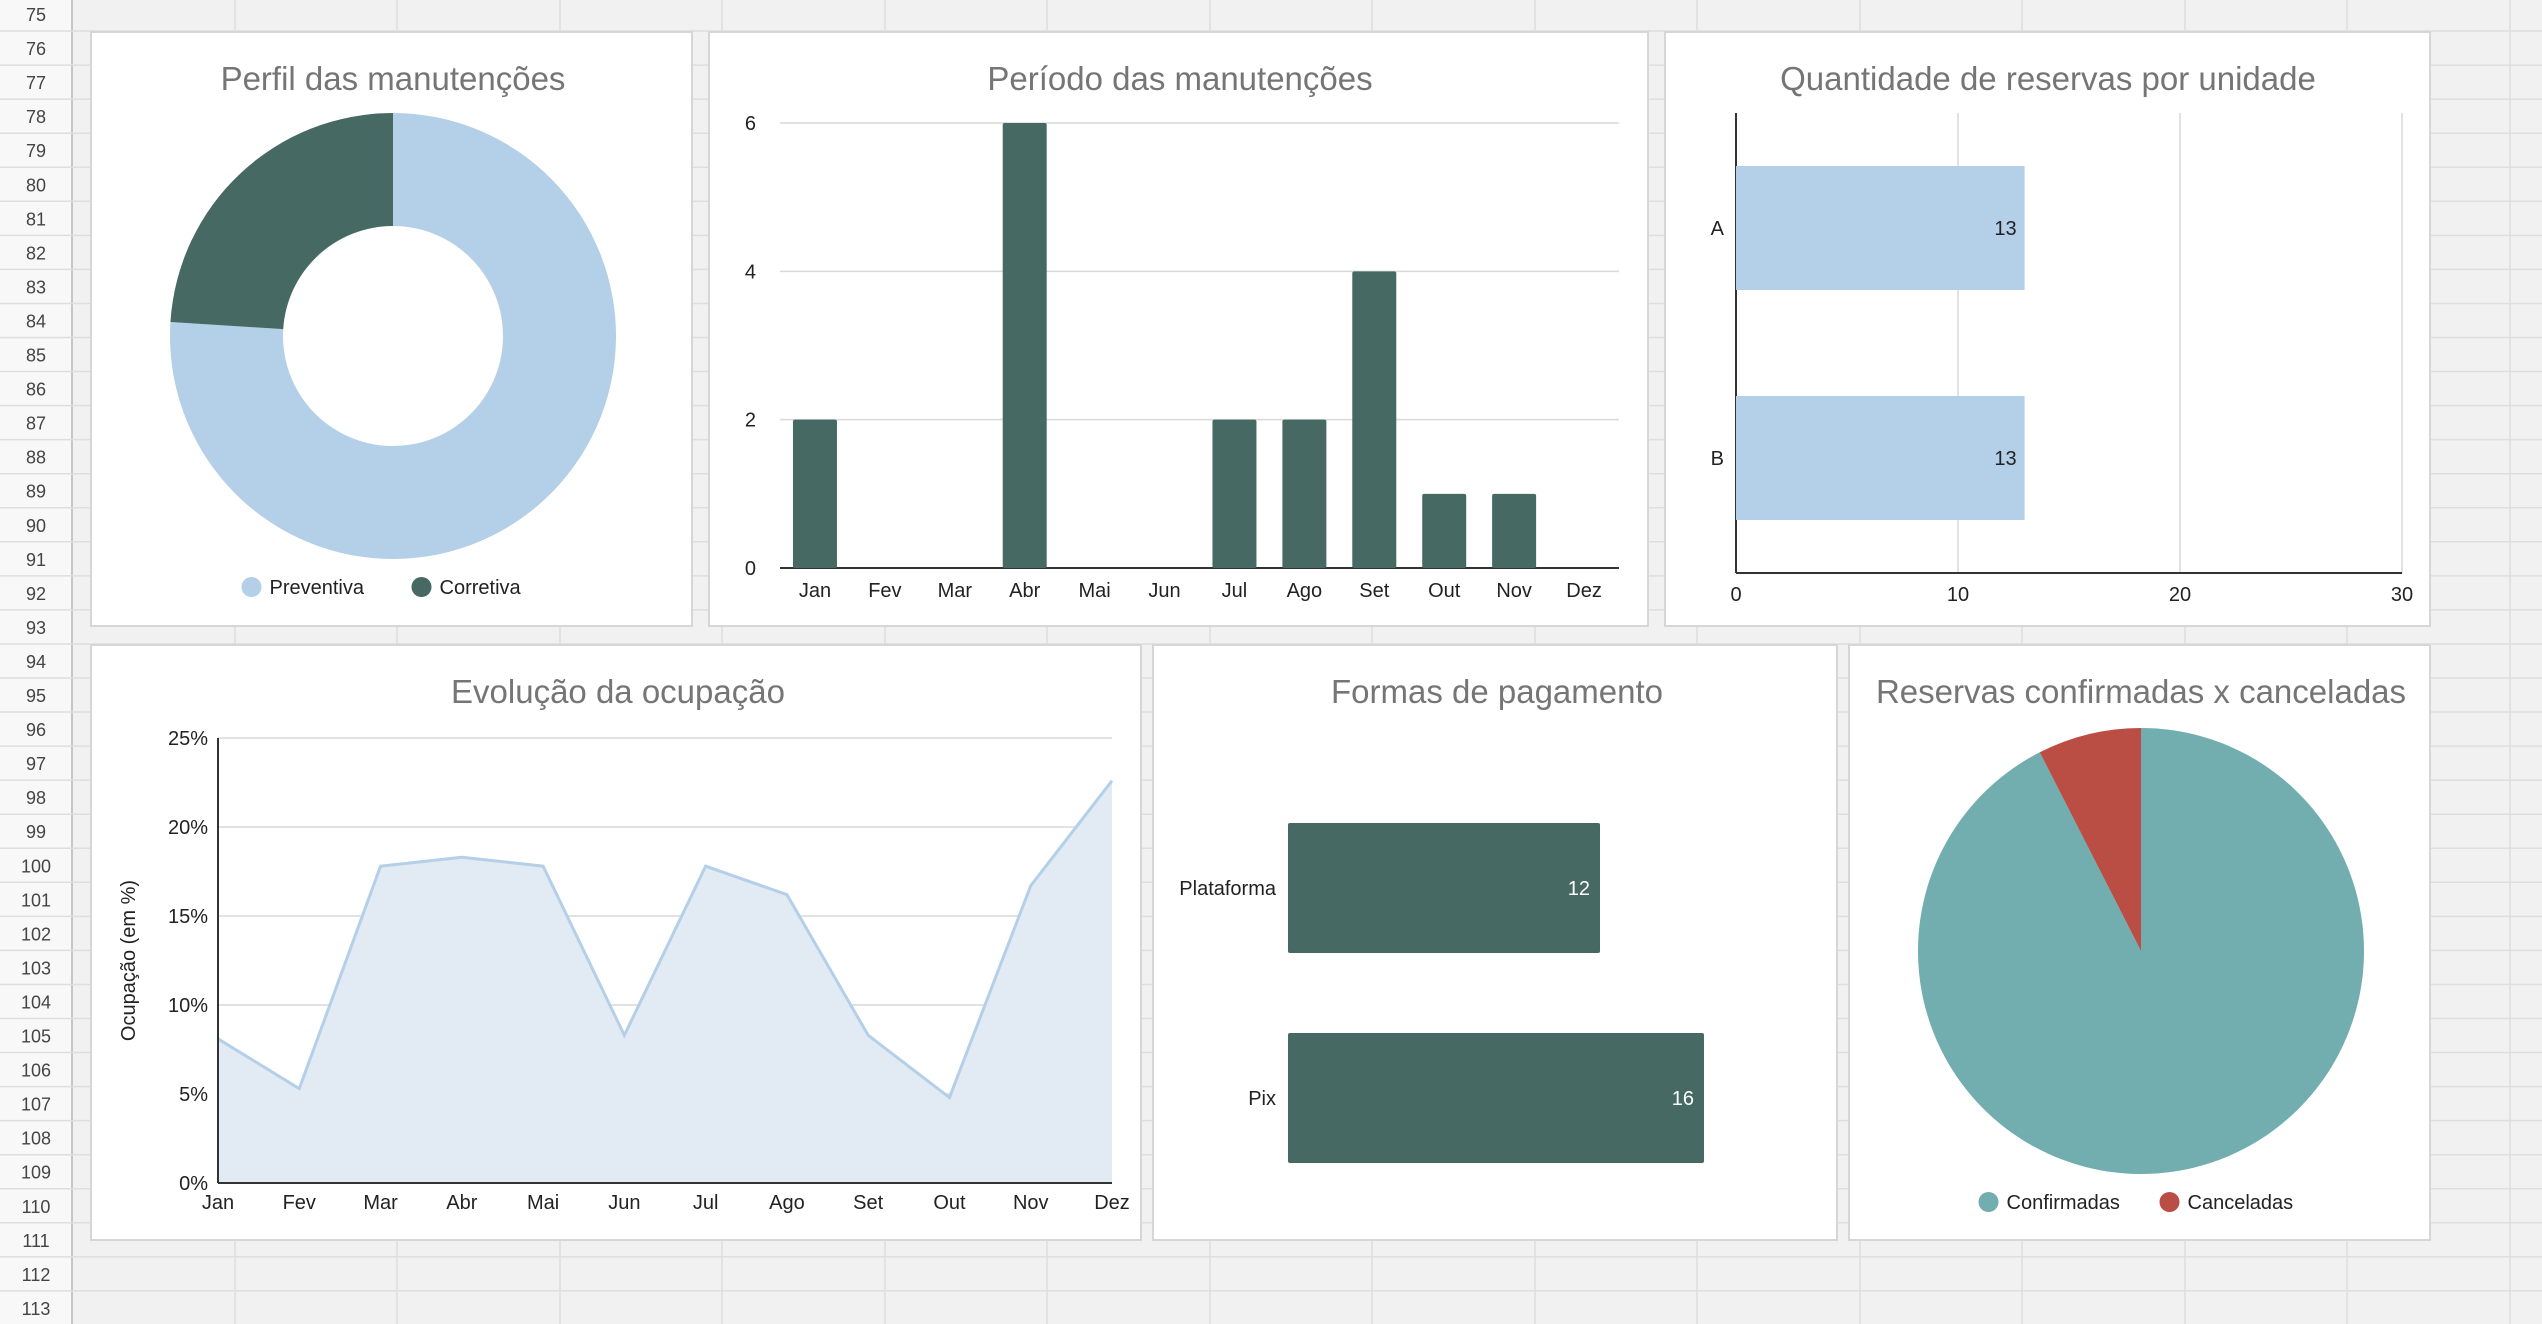 This screenshot has width=2542, height=1324. I want to click on bar-ago, so click(1304, 493).